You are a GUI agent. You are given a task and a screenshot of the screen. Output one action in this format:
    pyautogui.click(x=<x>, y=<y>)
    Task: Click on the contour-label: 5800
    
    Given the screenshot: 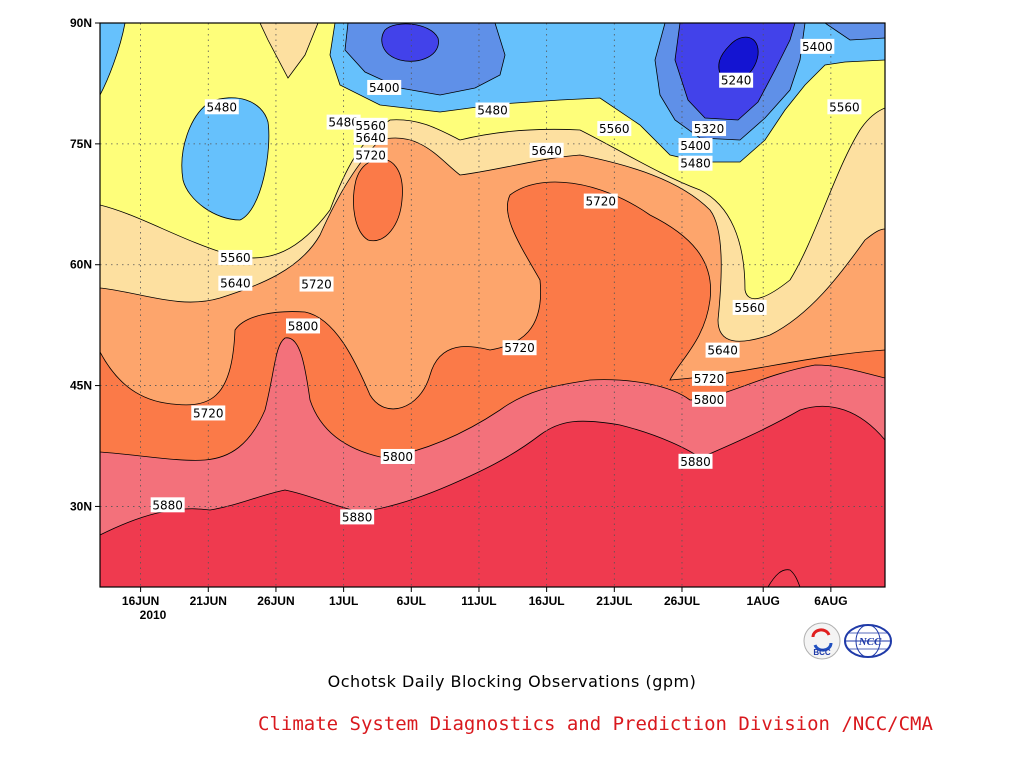 What is the action you would take?
    pyautogui.click(x=303, y=326)
    